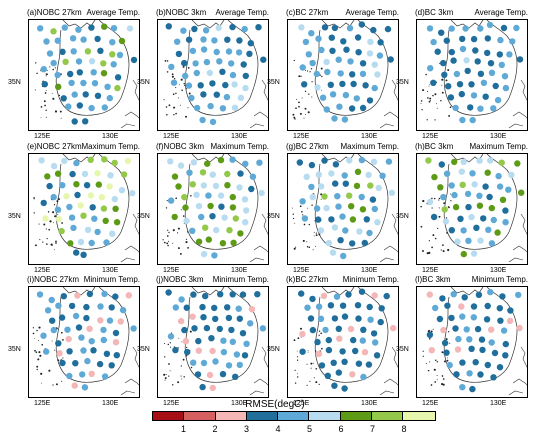  I want to click on map-svg, so click(344, 208).